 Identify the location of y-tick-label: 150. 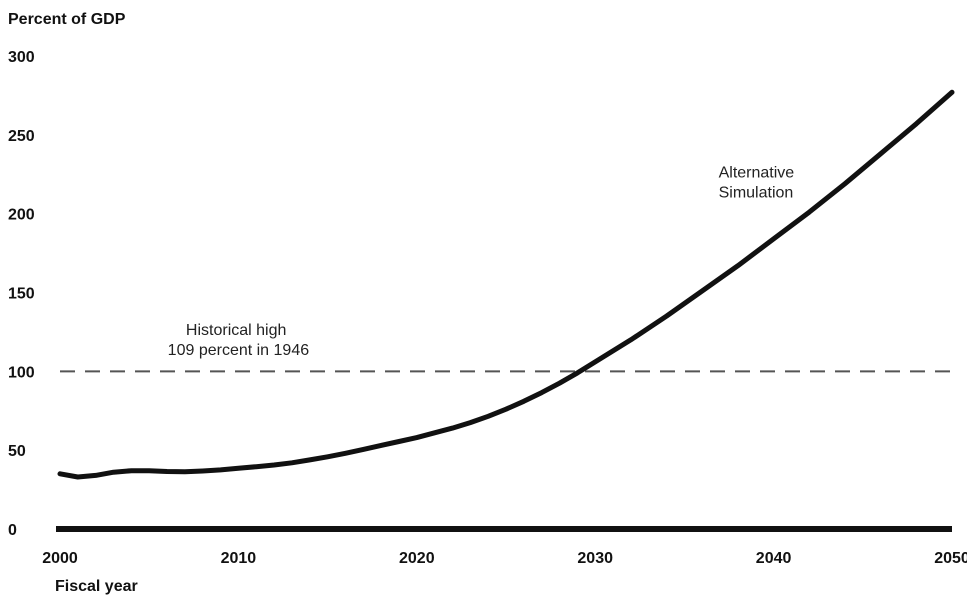
(21, 294).